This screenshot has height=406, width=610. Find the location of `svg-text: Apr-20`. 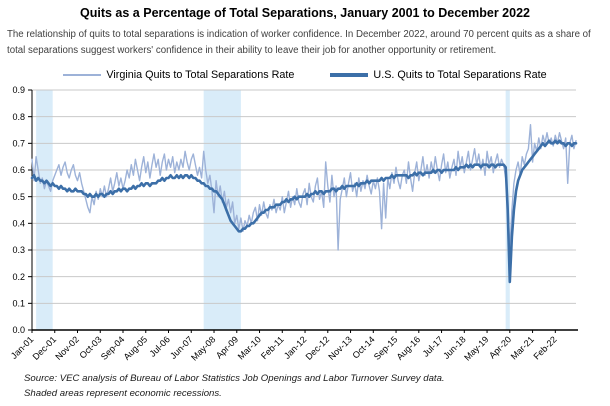

svg-text: Apr-20 is located at coordinates (500, 347).